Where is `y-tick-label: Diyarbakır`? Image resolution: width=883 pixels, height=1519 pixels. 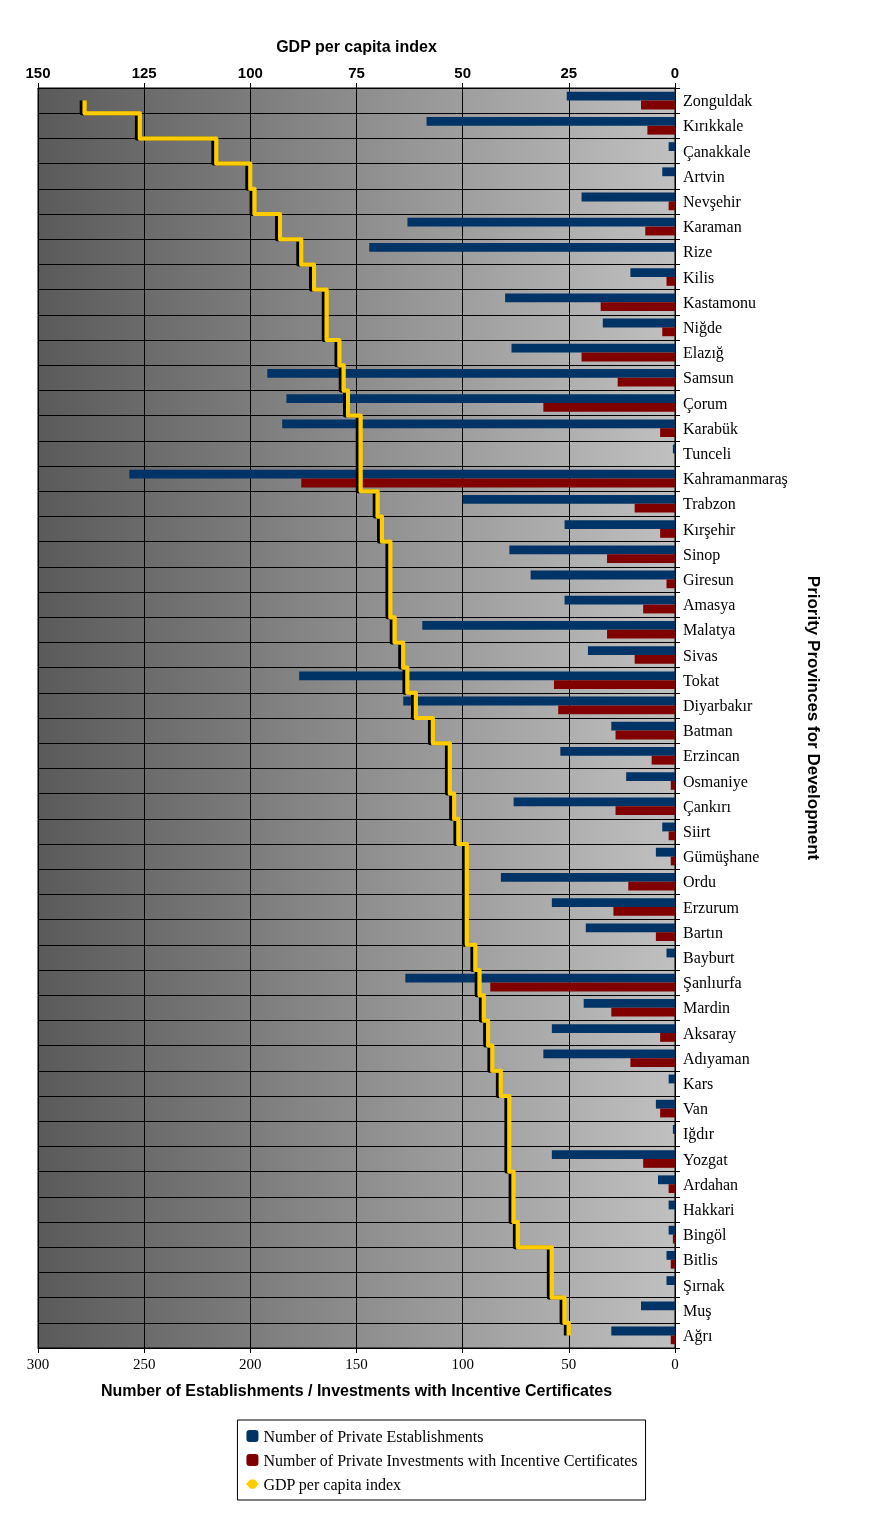
y-tick-label: Diyarbakır is located at coordinates (718, 705).